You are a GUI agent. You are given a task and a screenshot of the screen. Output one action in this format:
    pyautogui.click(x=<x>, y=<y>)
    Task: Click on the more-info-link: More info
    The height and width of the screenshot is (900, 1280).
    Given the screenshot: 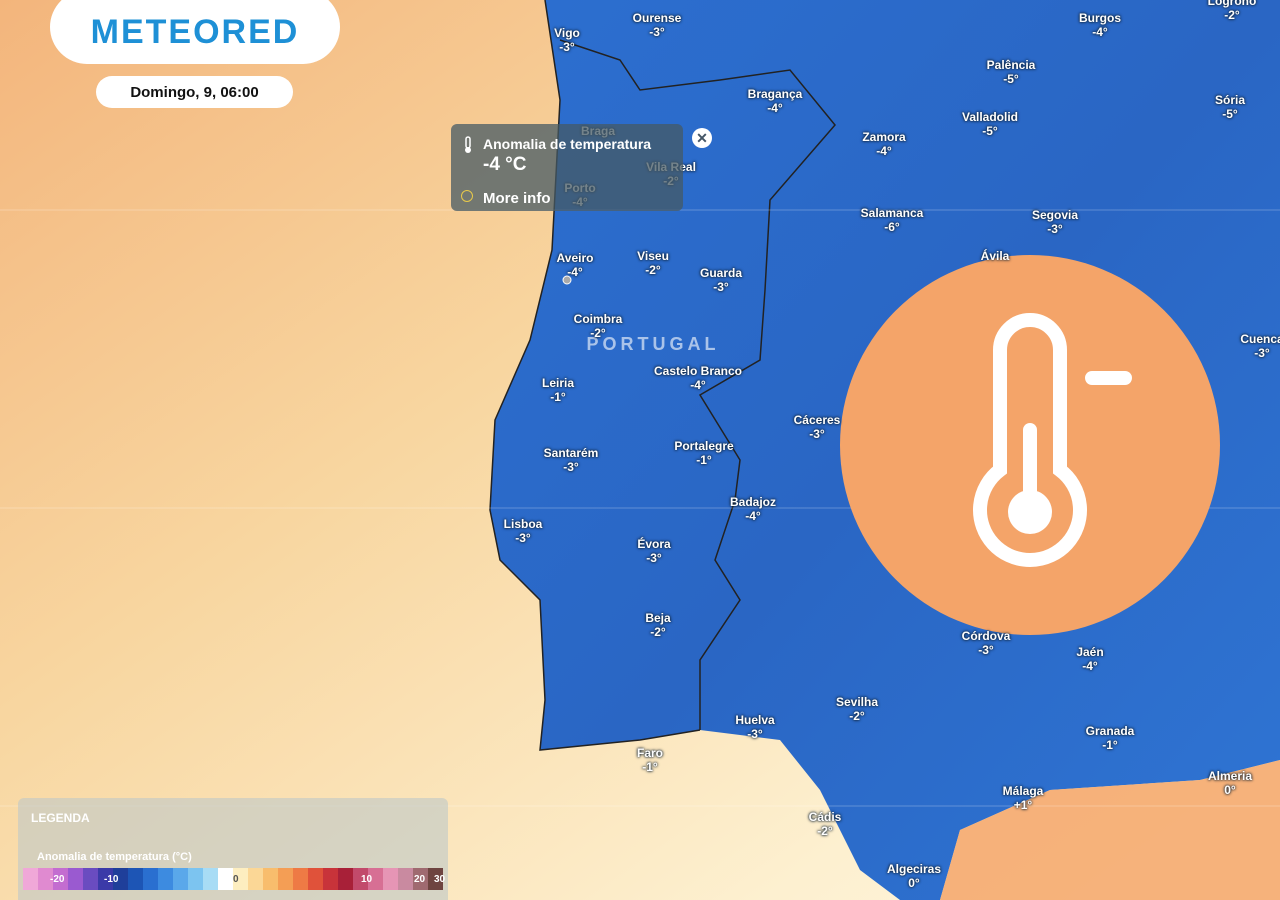 What is the action you would take?
    pyautogui.click(x=517, y=198)
    